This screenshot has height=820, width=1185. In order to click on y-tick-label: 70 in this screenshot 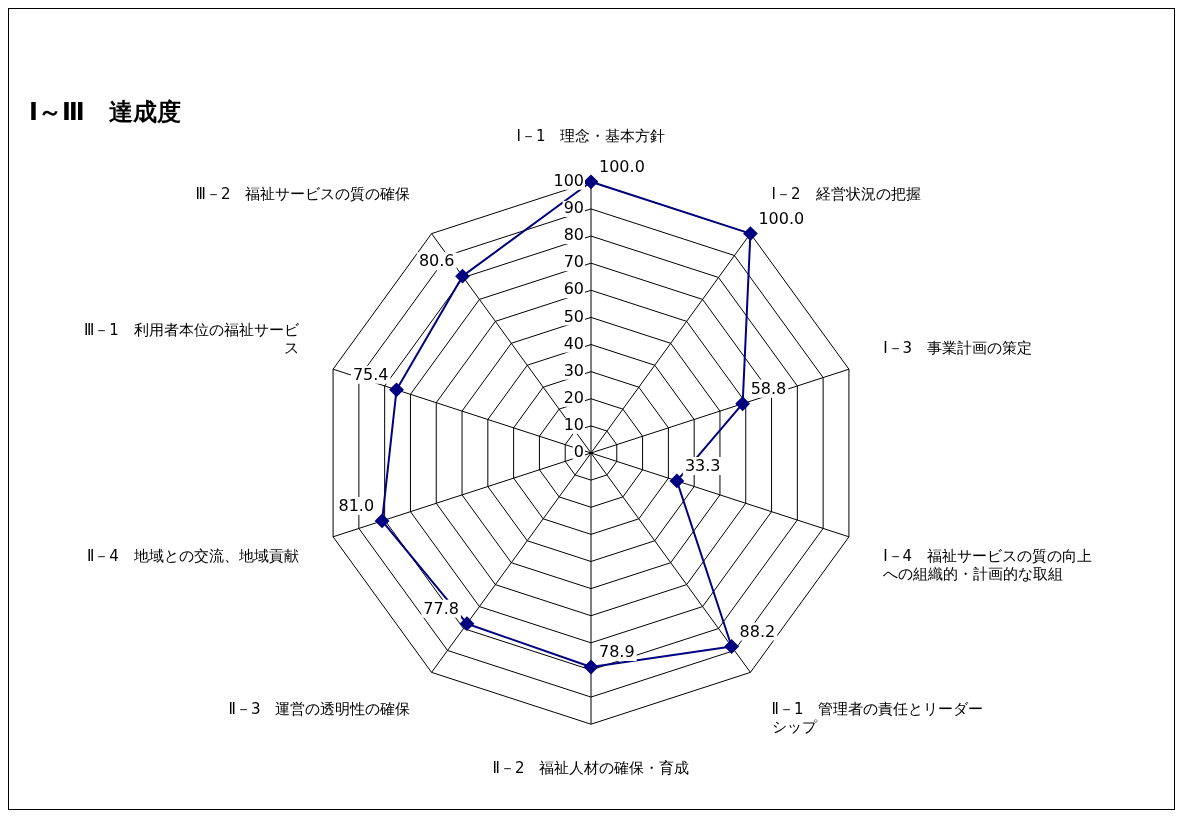, I will do `click(573, 262)`.